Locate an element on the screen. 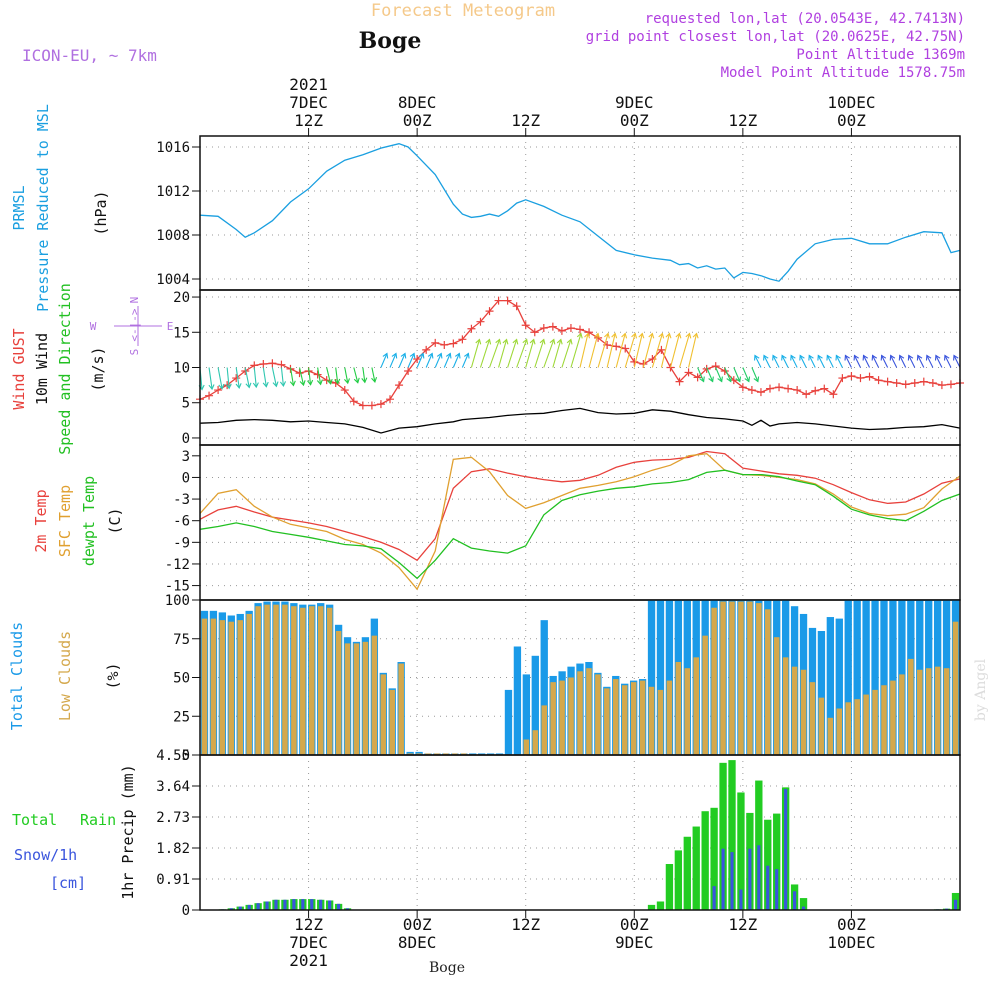  time-label-top: 2021 is located at coordinates (308, 84).